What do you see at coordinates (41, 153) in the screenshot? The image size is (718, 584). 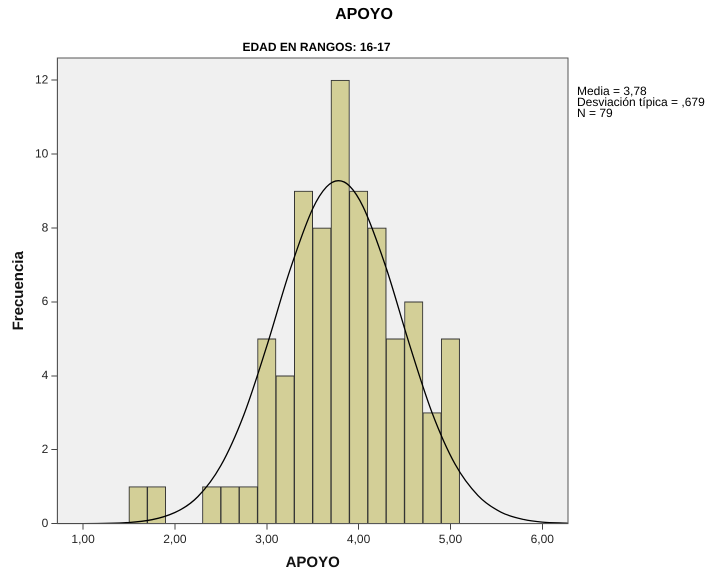 I see `y-tick-label: 10` at bounding box center [41, 153].